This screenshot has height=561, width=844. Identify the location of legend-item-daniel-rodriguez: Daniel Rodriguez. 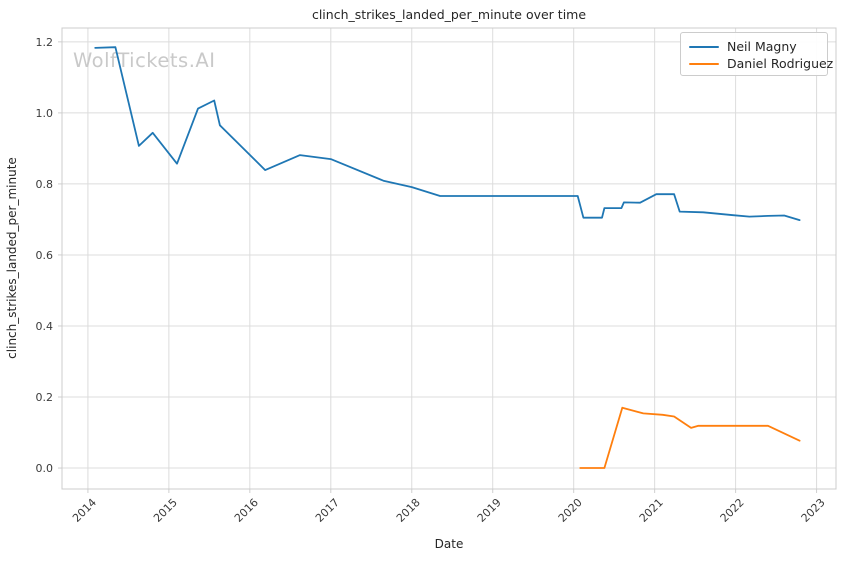
(761, 63).